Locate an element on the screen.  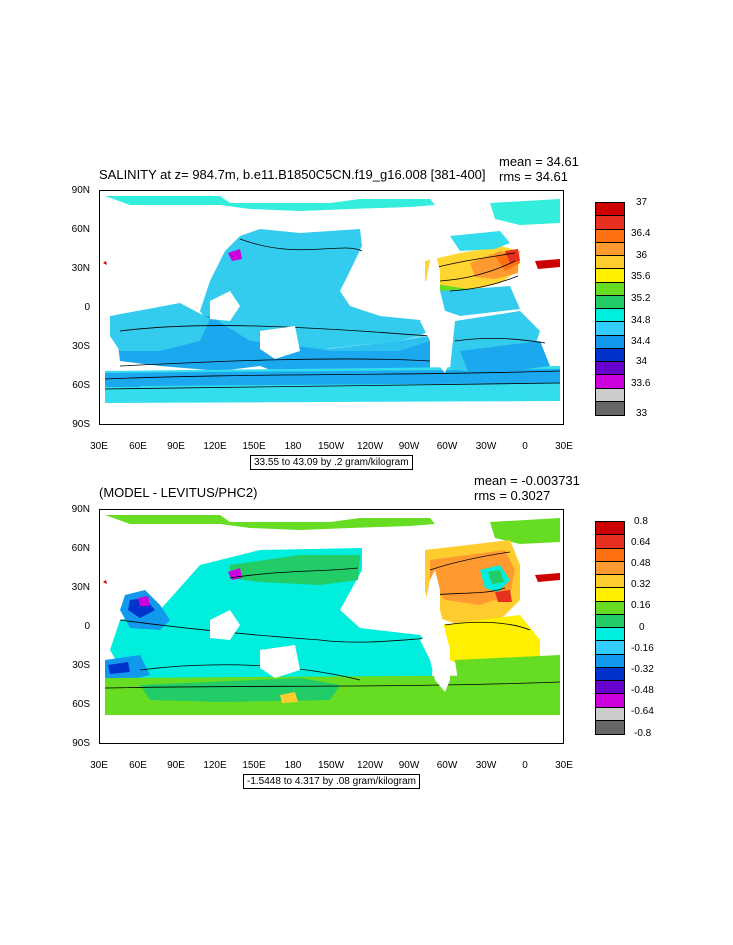
panel1-ytick: 60N is located at coordinates (80, 229).